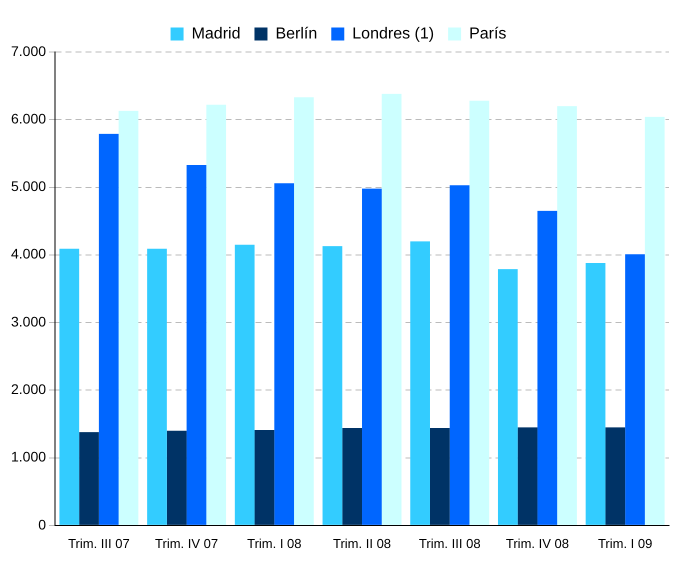 This screenshot has height=563, width=683. What do you see at coordinates (28, 254) in the screenshot?
I see `y-tick-label: 4.000` at bounding box center [28, 254].